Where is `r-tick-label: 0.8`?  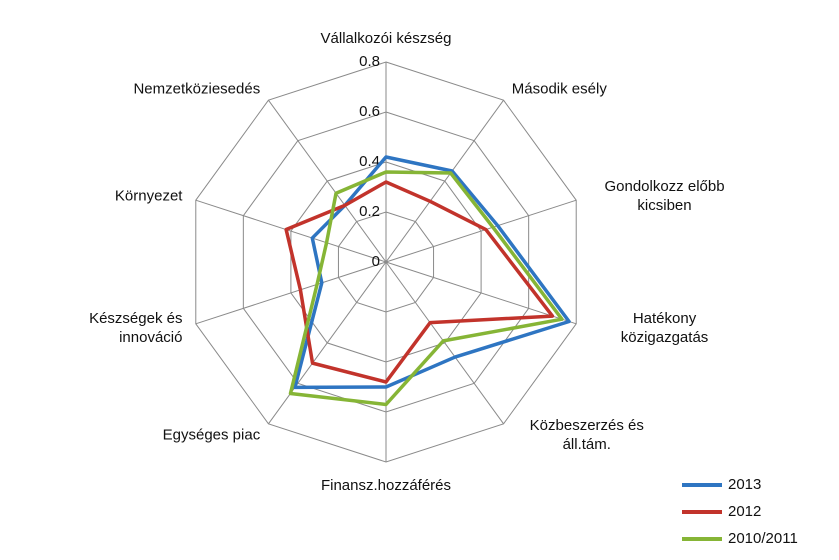
r-tick-label: 0.8 is located at coordinates (369, 61).